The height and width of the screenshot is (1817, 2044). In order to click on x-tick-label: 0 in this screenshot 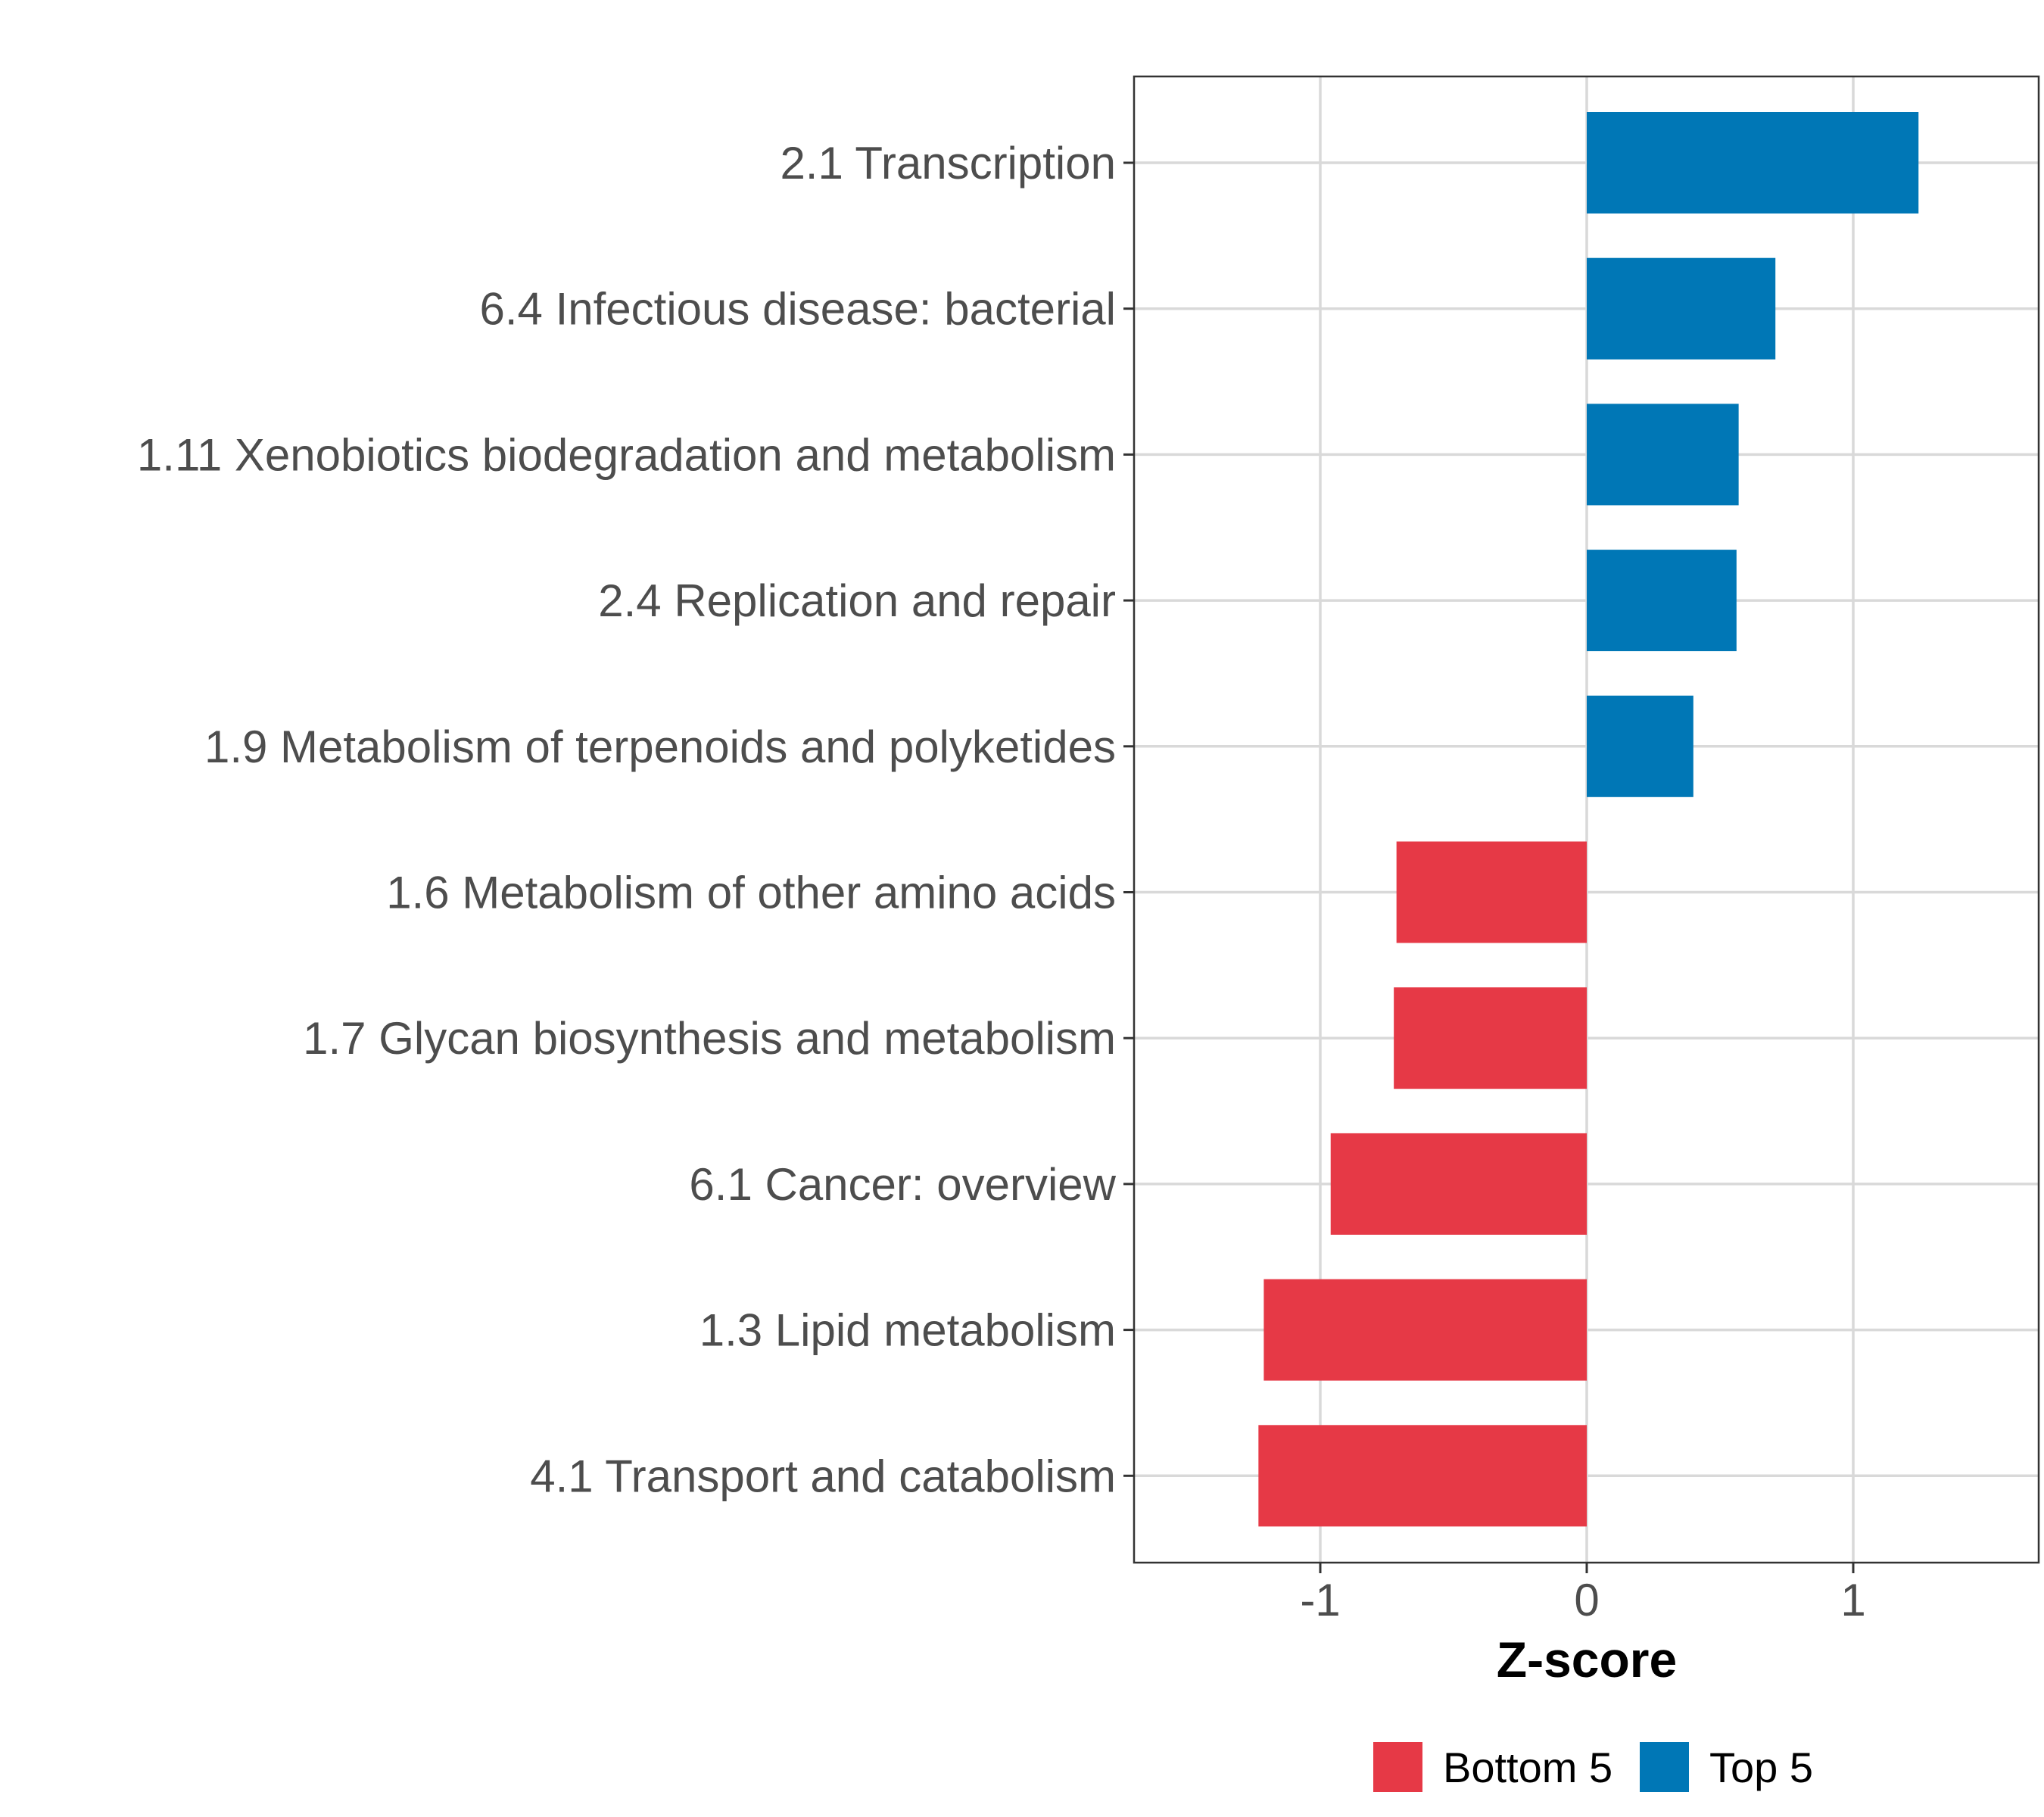, I will do `click(1586, 1600)`.